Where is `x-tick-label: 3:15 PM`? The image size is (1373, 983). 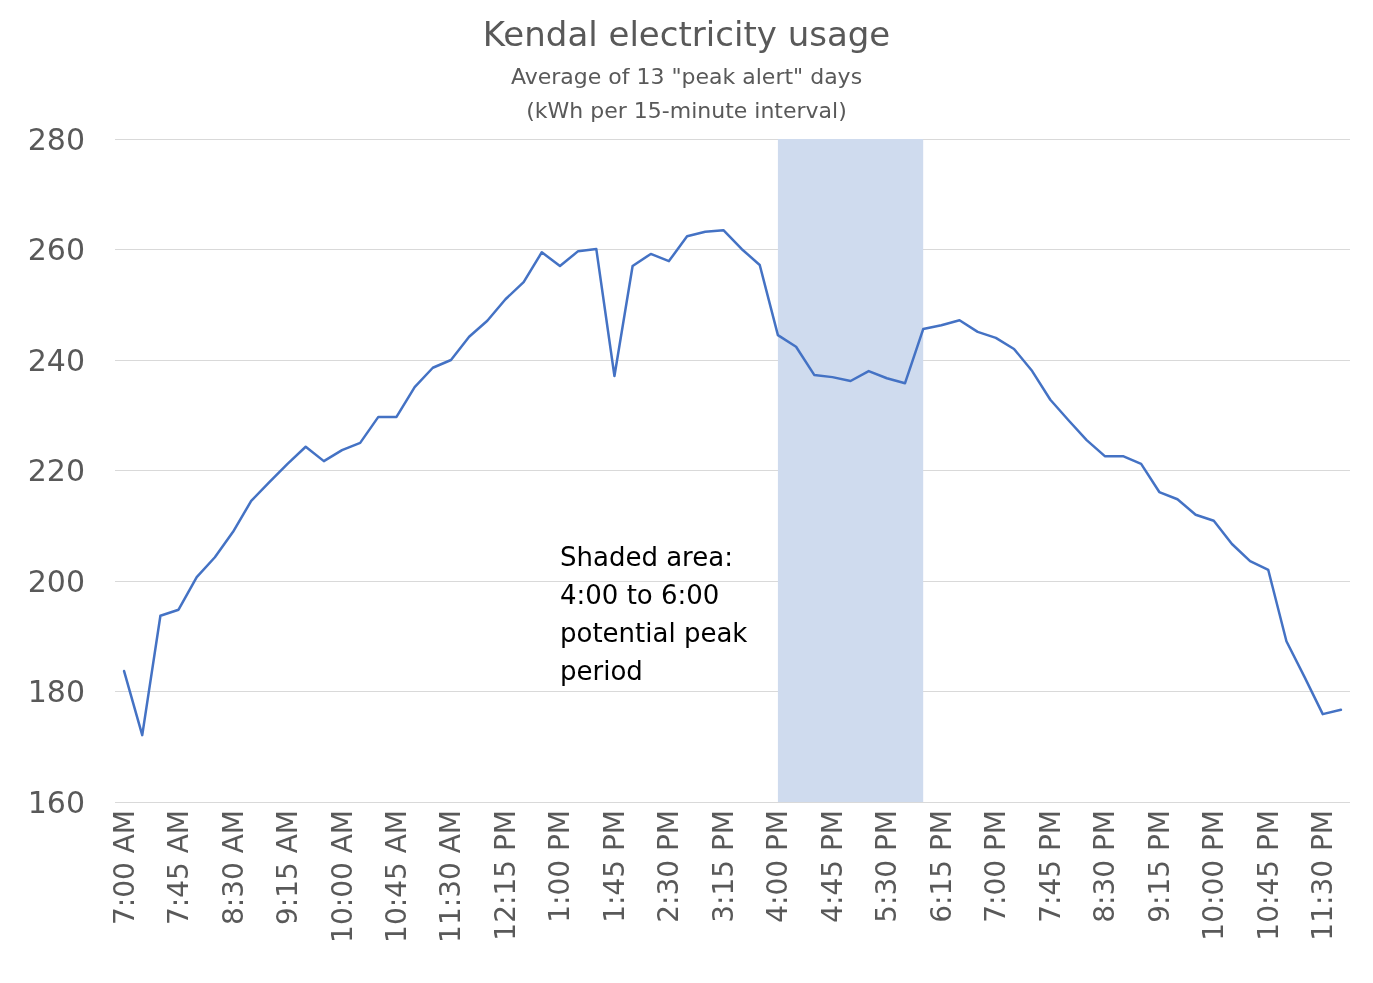
x-tick-label: 3:15 PM is located at coordinates (723, 866).